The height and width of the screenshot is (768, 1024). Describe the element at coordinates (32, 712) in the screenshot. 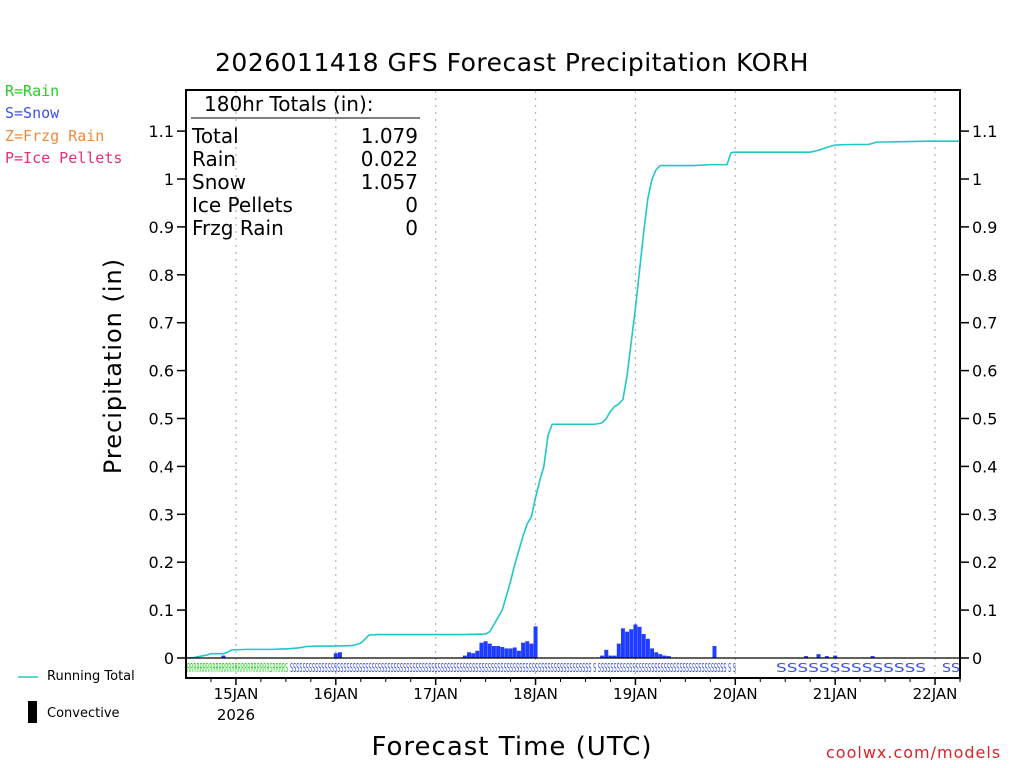

I see `legend-convective-swatch` at that location.